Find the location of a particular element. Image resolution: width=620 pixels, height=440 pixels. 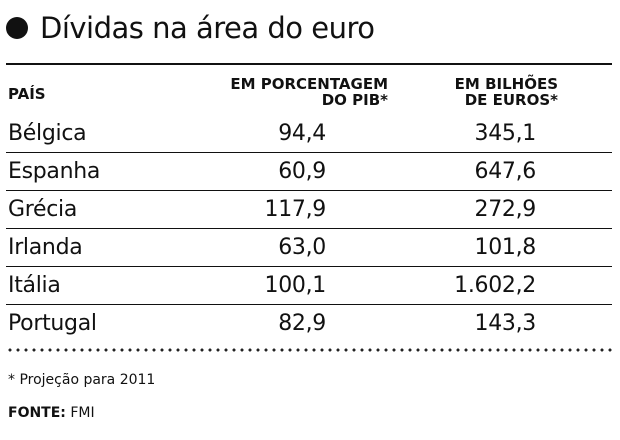

euros-cell: 272,9 is located at coordinates (505, 209).